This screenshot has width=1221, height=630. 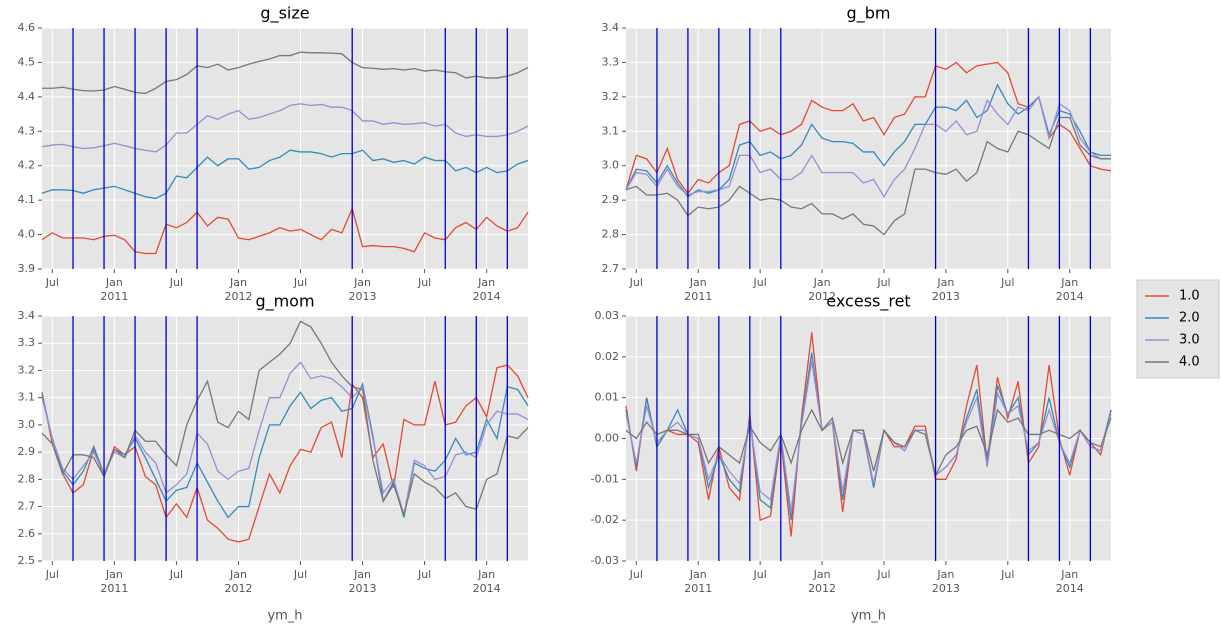 I want to click on y-tick-label: 4.6, so click(x=27, y=27).